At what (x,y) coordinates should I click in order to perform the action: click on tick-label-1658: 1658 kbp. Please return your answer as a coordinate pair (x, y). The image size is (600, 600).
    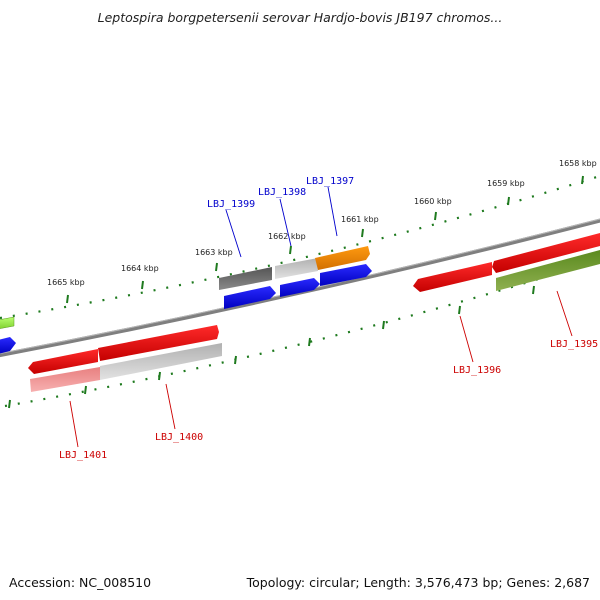
    Looking at the image, I should click on (578, 163).